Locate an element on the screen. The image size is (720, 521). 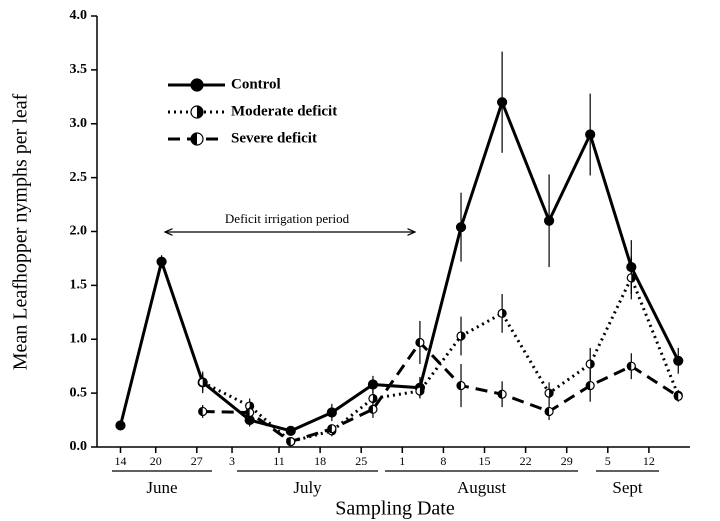
y-tick-label: 1.0 is located at coordinates (79, 338).